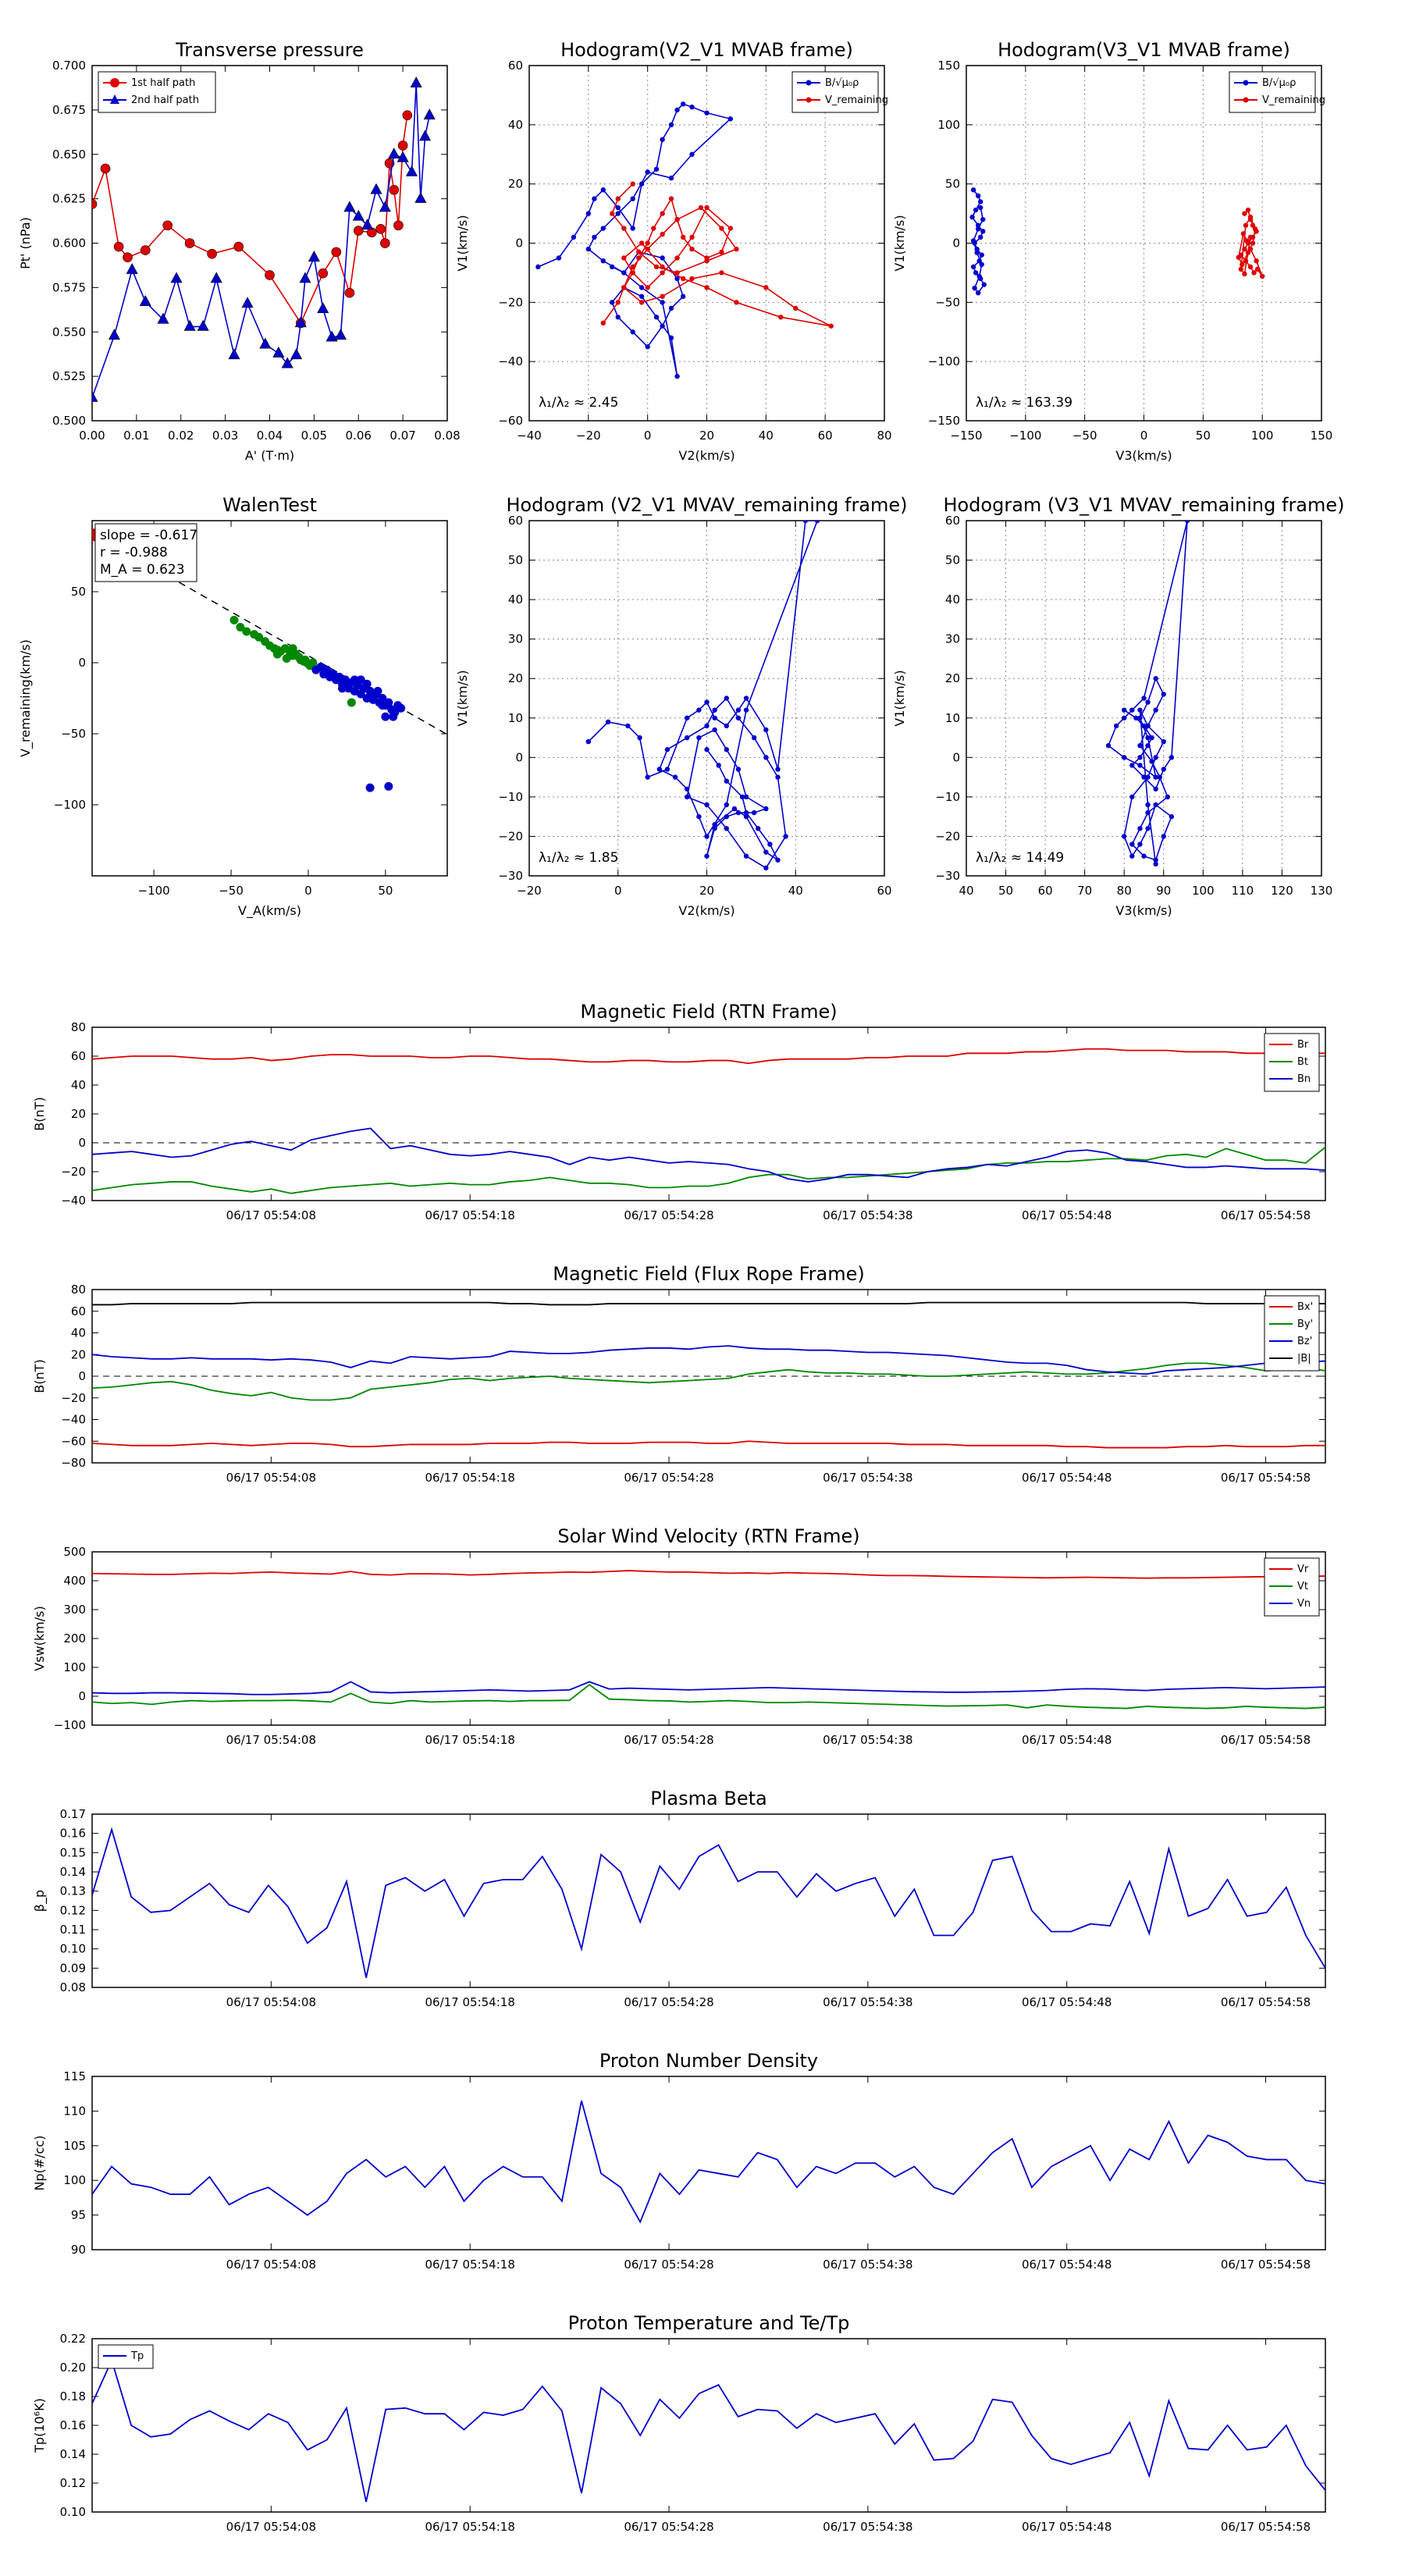 This screenshot has width=1405, height=2576. What do you see at coordinates (1243, 891) in the screenshot?
I see `x-tick-label: 110` at bounding box center [1243, 891].